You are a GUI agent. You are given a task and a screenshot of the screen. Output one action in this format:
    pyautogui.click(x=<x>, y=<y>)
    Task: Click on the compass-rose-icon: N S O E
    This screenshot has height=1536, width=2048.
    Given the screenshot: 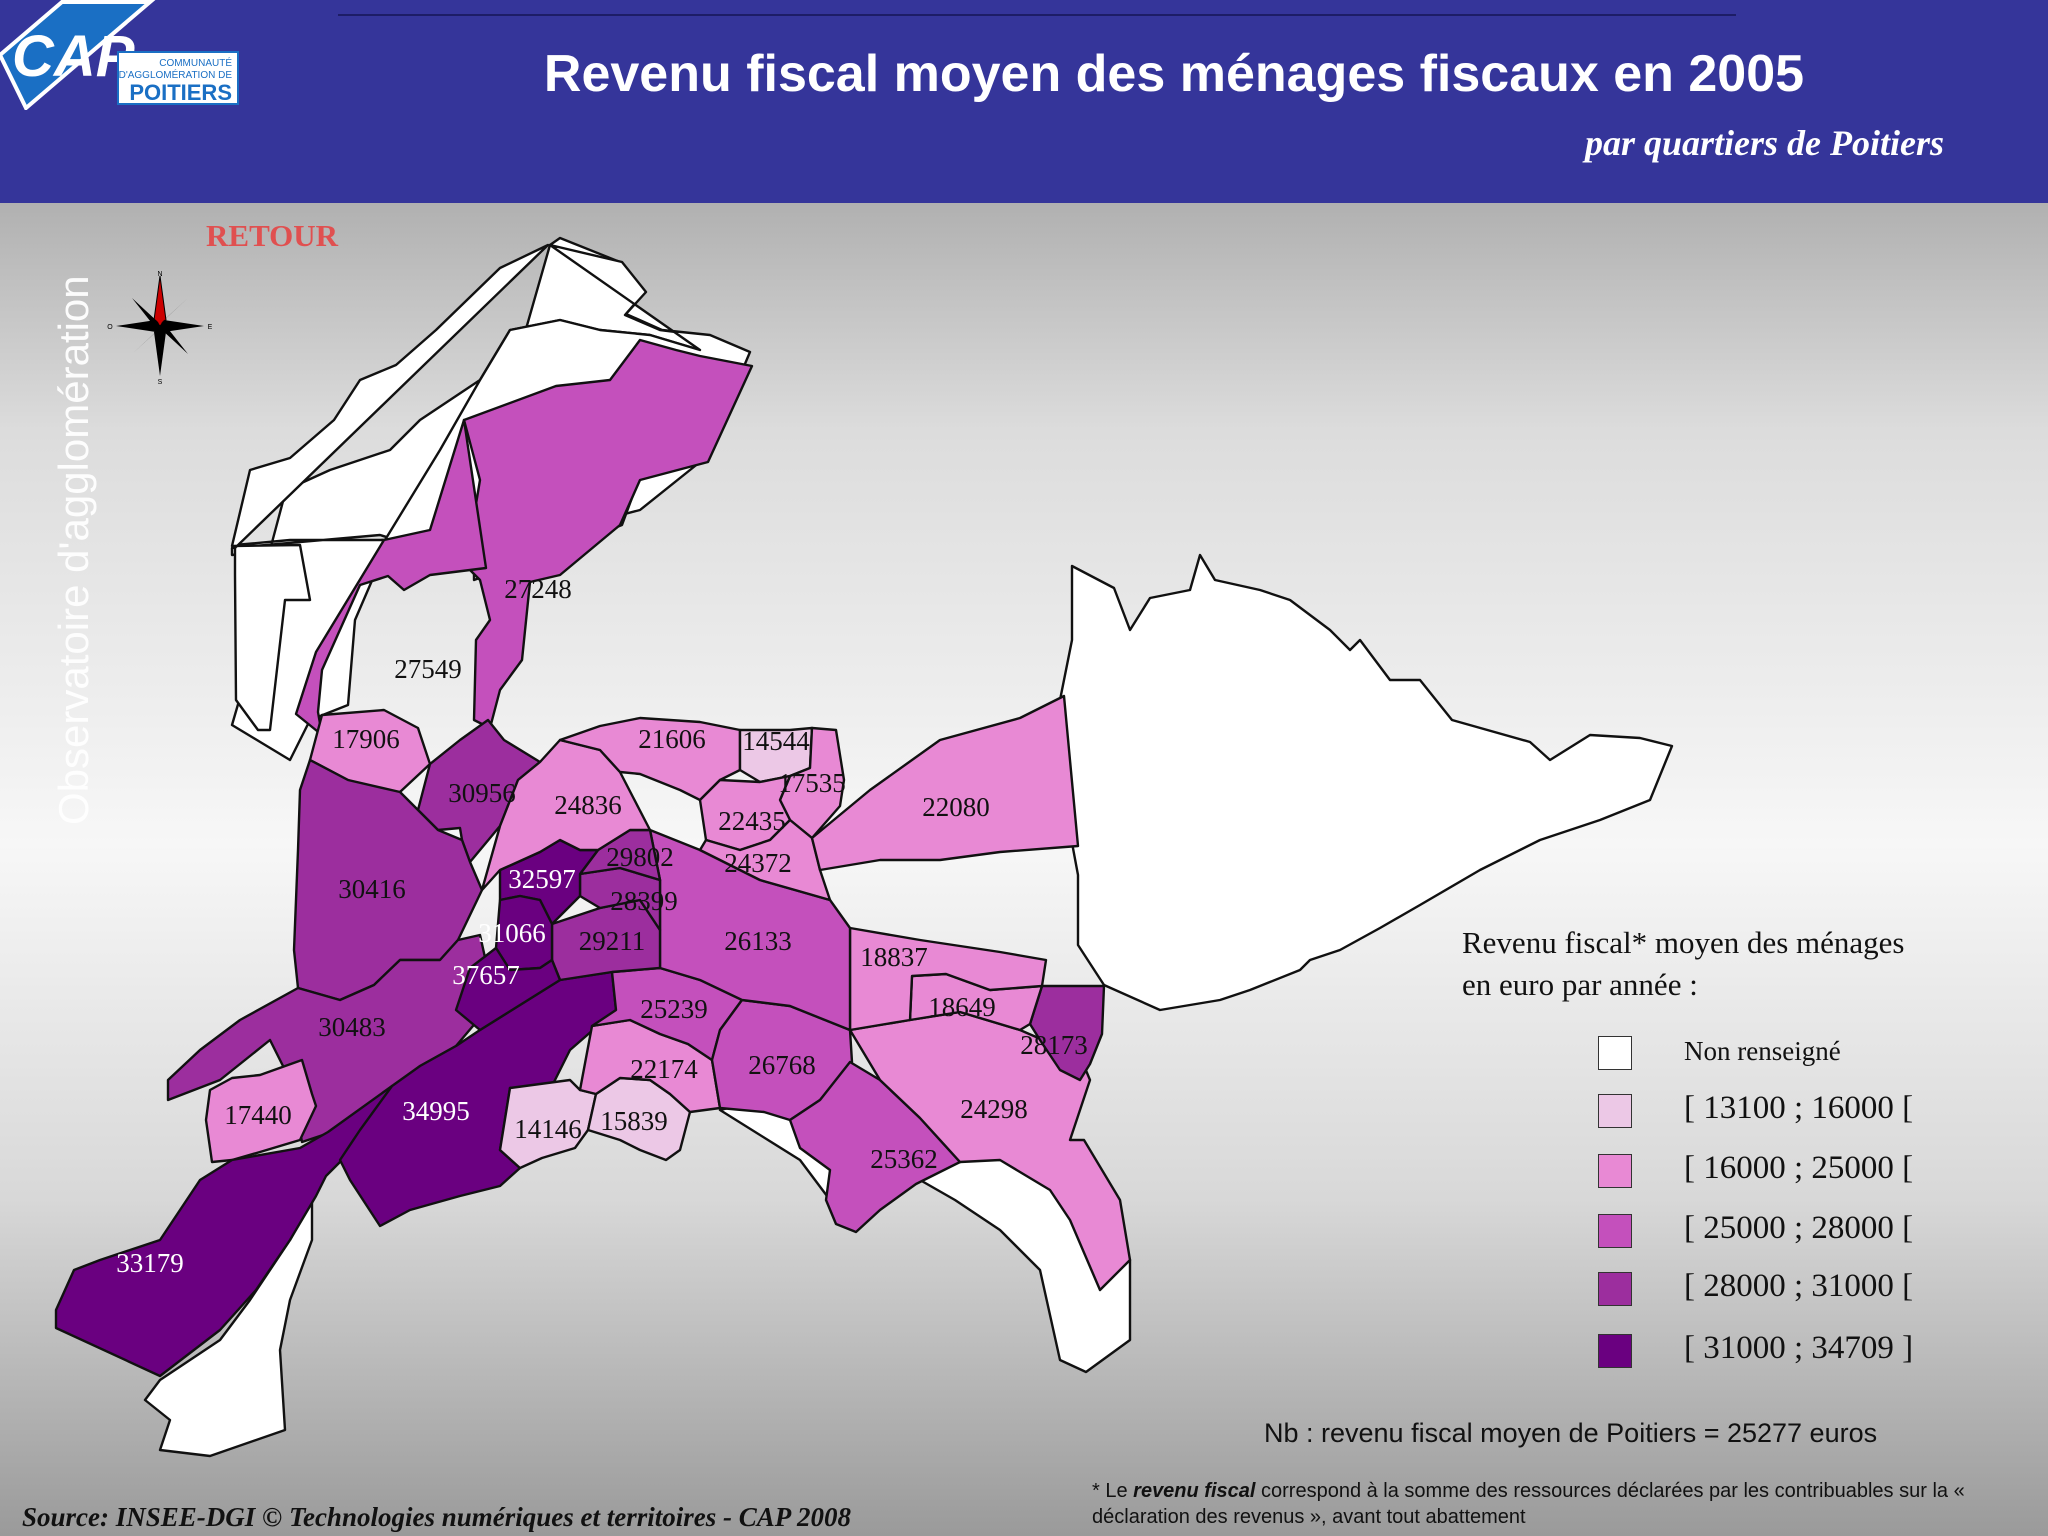 What is the action you would take?
    pyautogui.click(x=160, y=327)
    